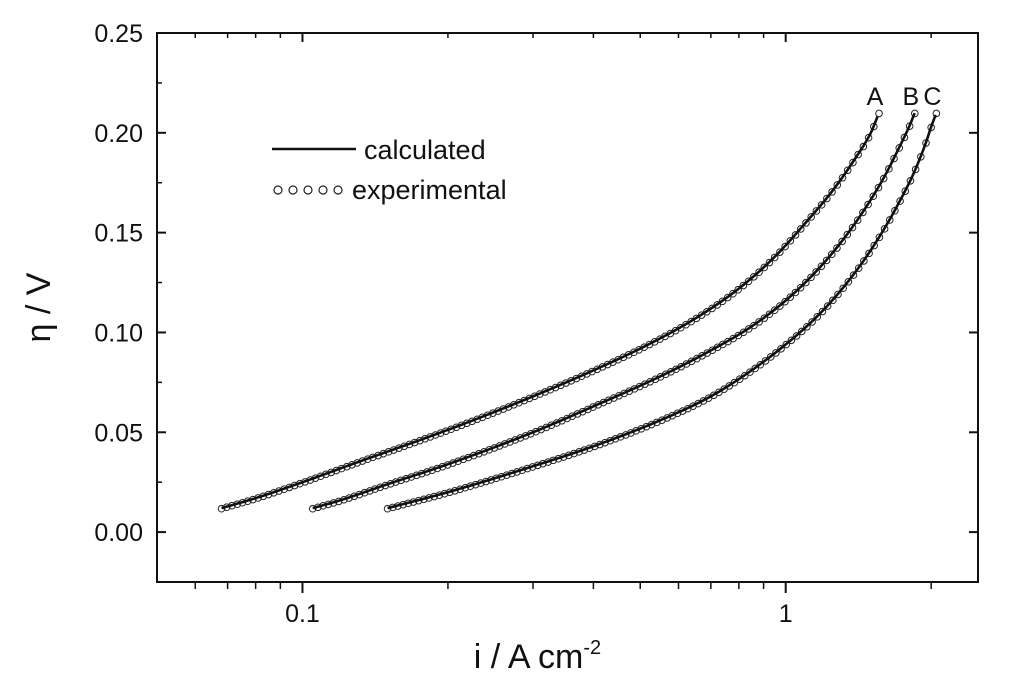 The height and width of the screenshot is (680, 1025). Describe the element at coordinates (39, 307) in the screenshot. I see `y-axis-title: η / V` at that location.